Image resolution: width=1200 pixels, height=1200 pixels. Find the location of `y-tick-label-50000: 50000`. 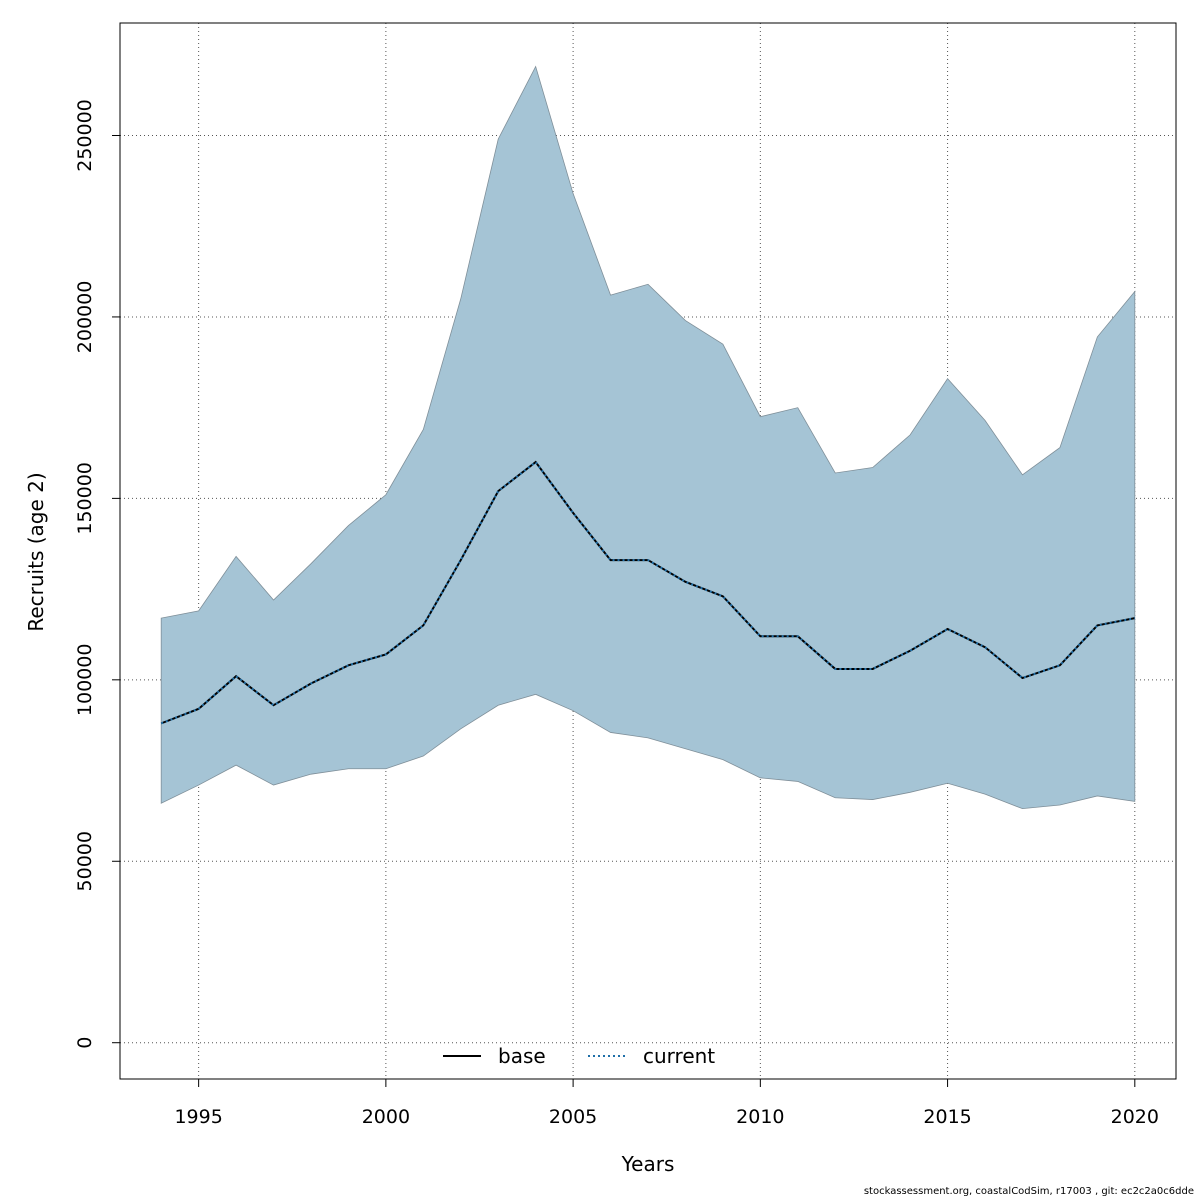

y-tick-label-50000: 50000 is located at coordinates (85, 861).